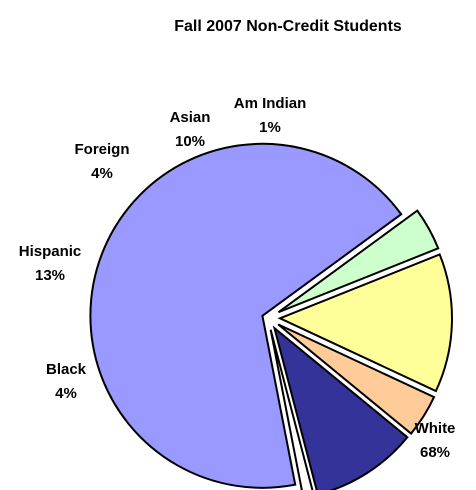 The image size is (476, 490). Describe the element at coordinates (66, 393) in the screenshot. I see `slice-value-black: 4%` at that location.